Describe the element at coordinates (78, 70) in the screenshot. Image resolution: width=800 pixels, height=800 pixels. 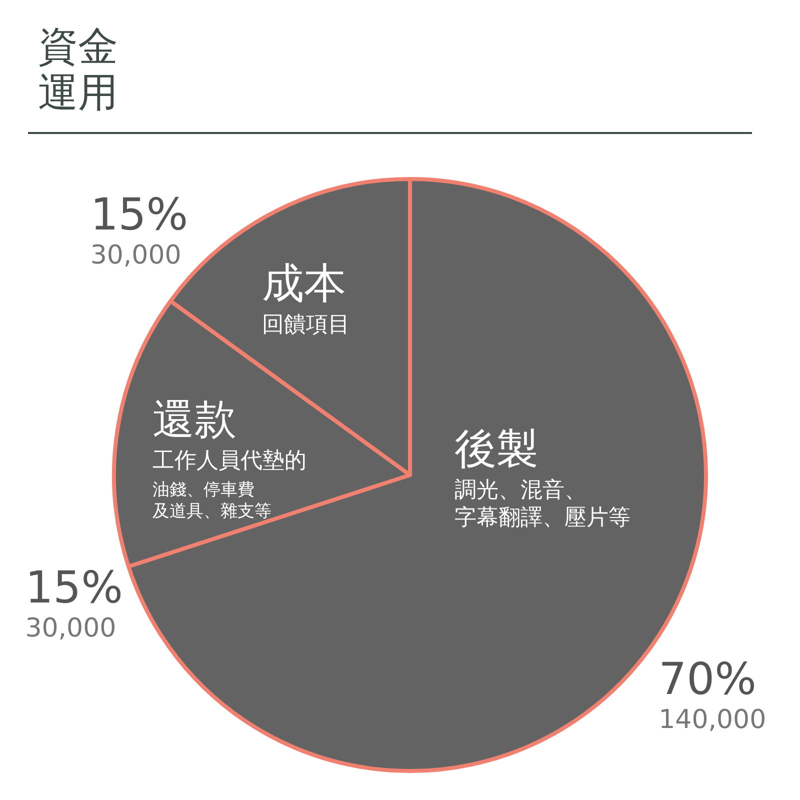
I see `title: 資金運用` at that location.